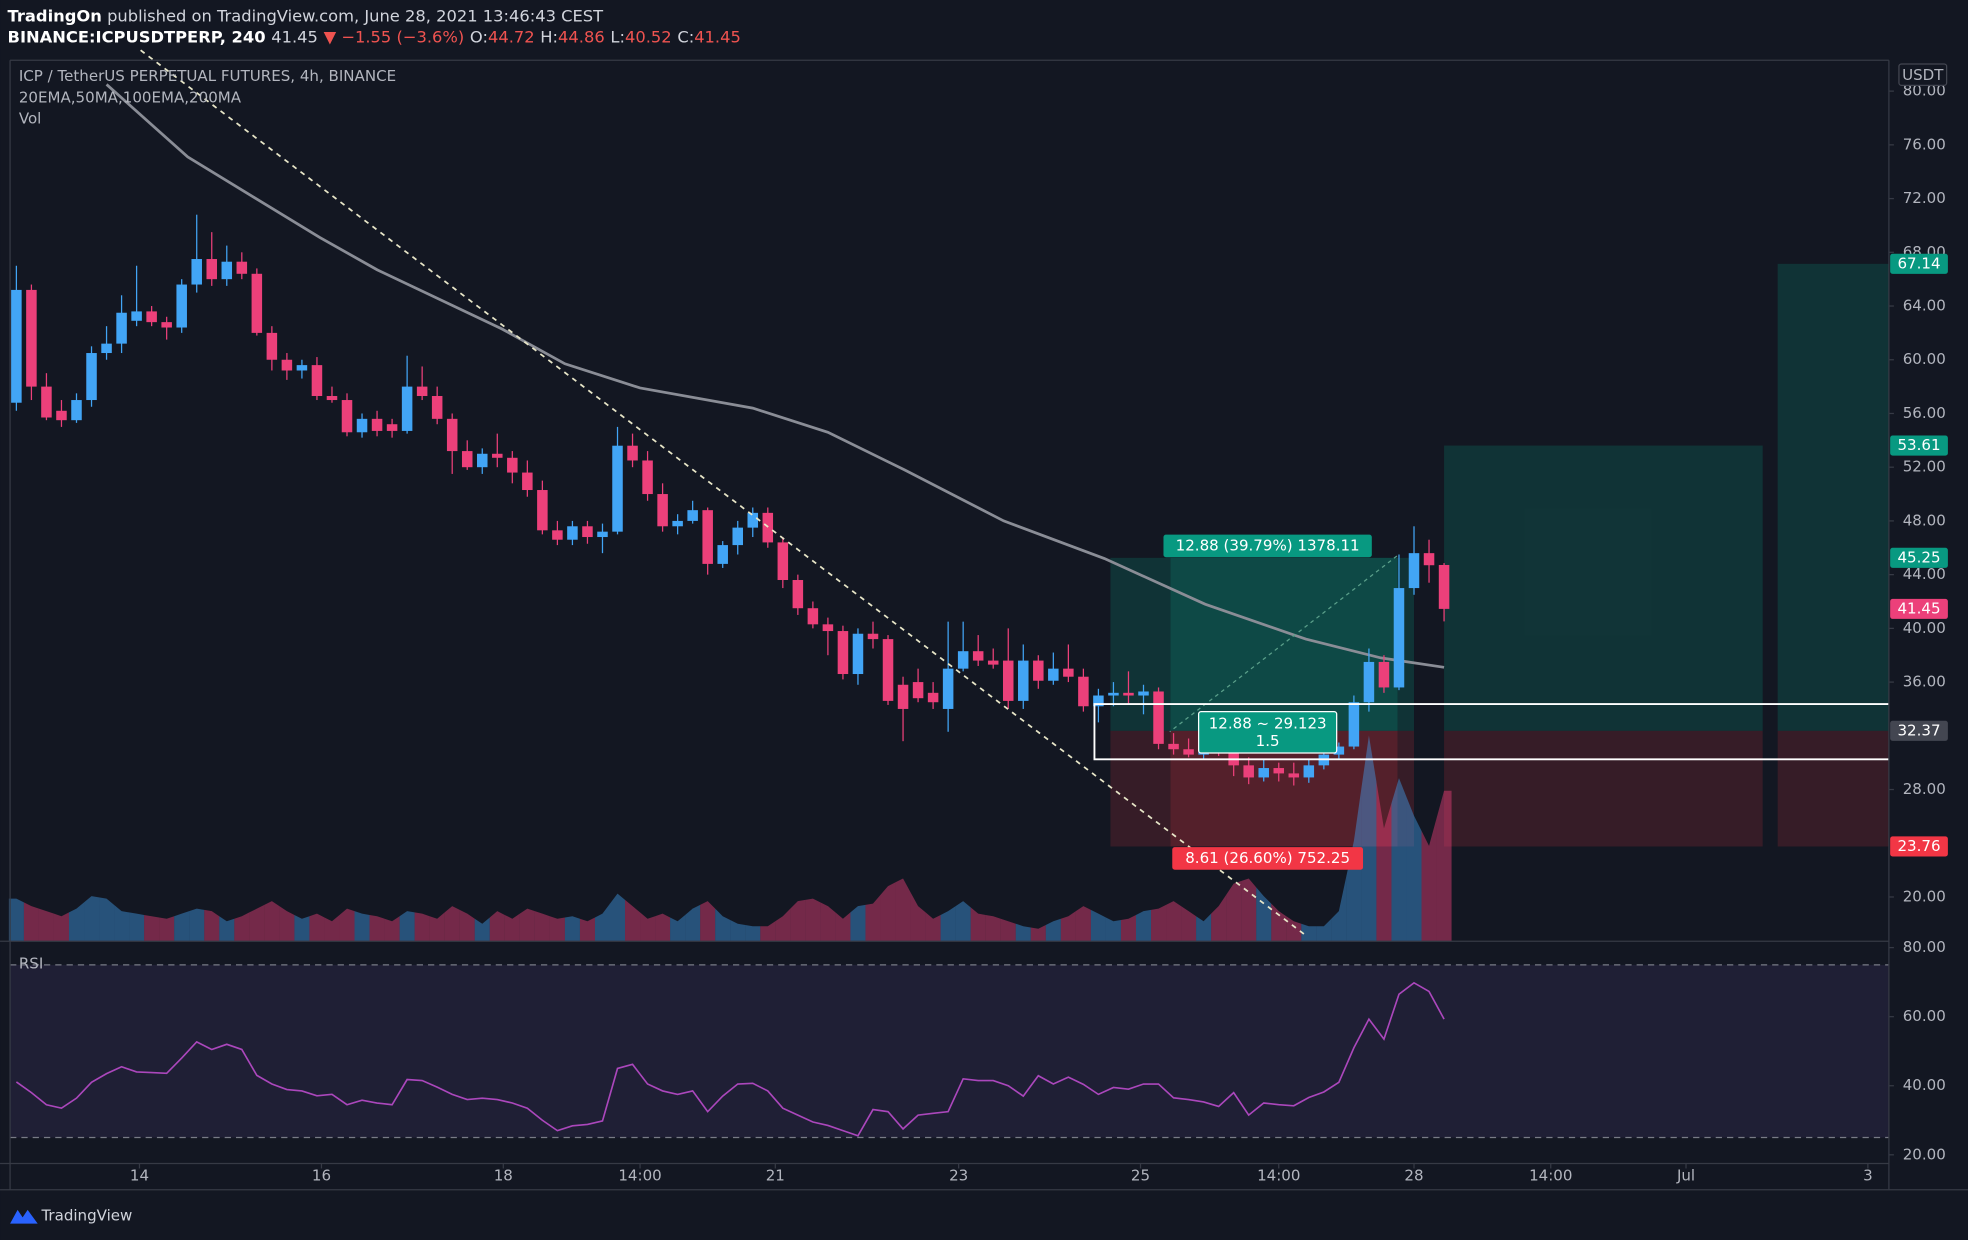 This screenshot has height=1240, width=1968. What do you see at coordinates (581, 36) in the screenshot?
I see `ohlc-value: 44.86` at bounding box center [581, 36].